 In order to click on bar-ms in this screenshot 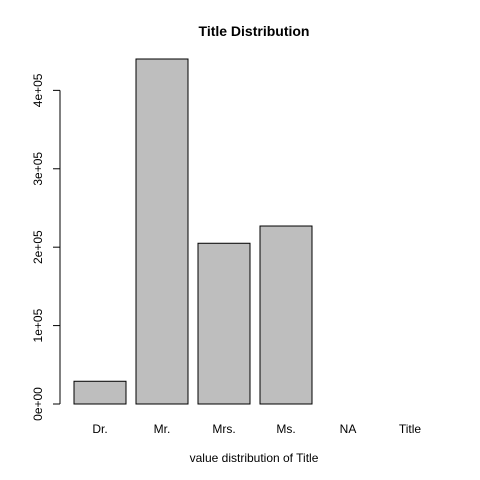, I will do `click(286, 315)`.